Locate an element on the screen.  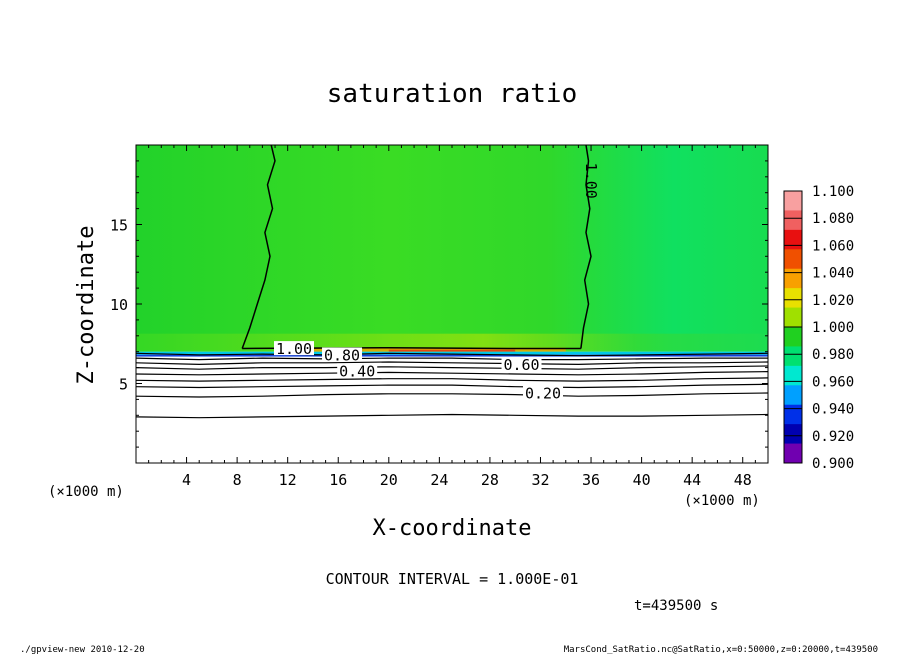
contour-label: 0.20 is located at coordinates (543, 394).